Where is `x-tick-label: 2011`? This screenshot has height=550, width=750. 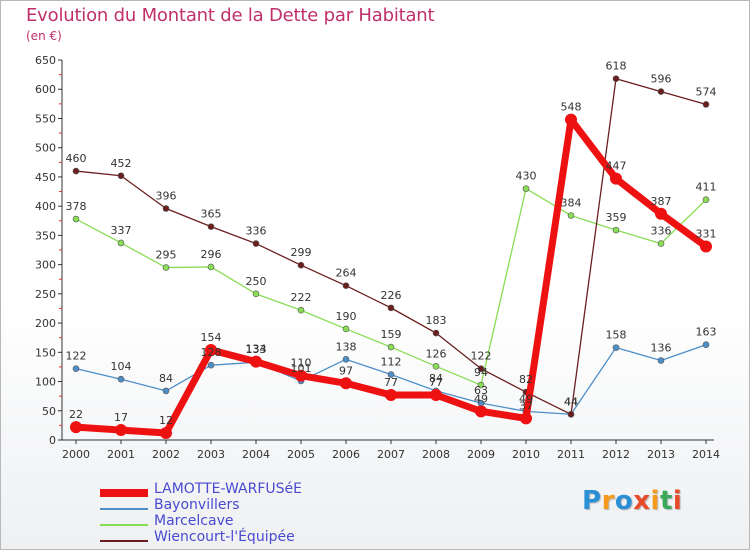 x-tick-label: 2011 is located at coordinates (571, 454).